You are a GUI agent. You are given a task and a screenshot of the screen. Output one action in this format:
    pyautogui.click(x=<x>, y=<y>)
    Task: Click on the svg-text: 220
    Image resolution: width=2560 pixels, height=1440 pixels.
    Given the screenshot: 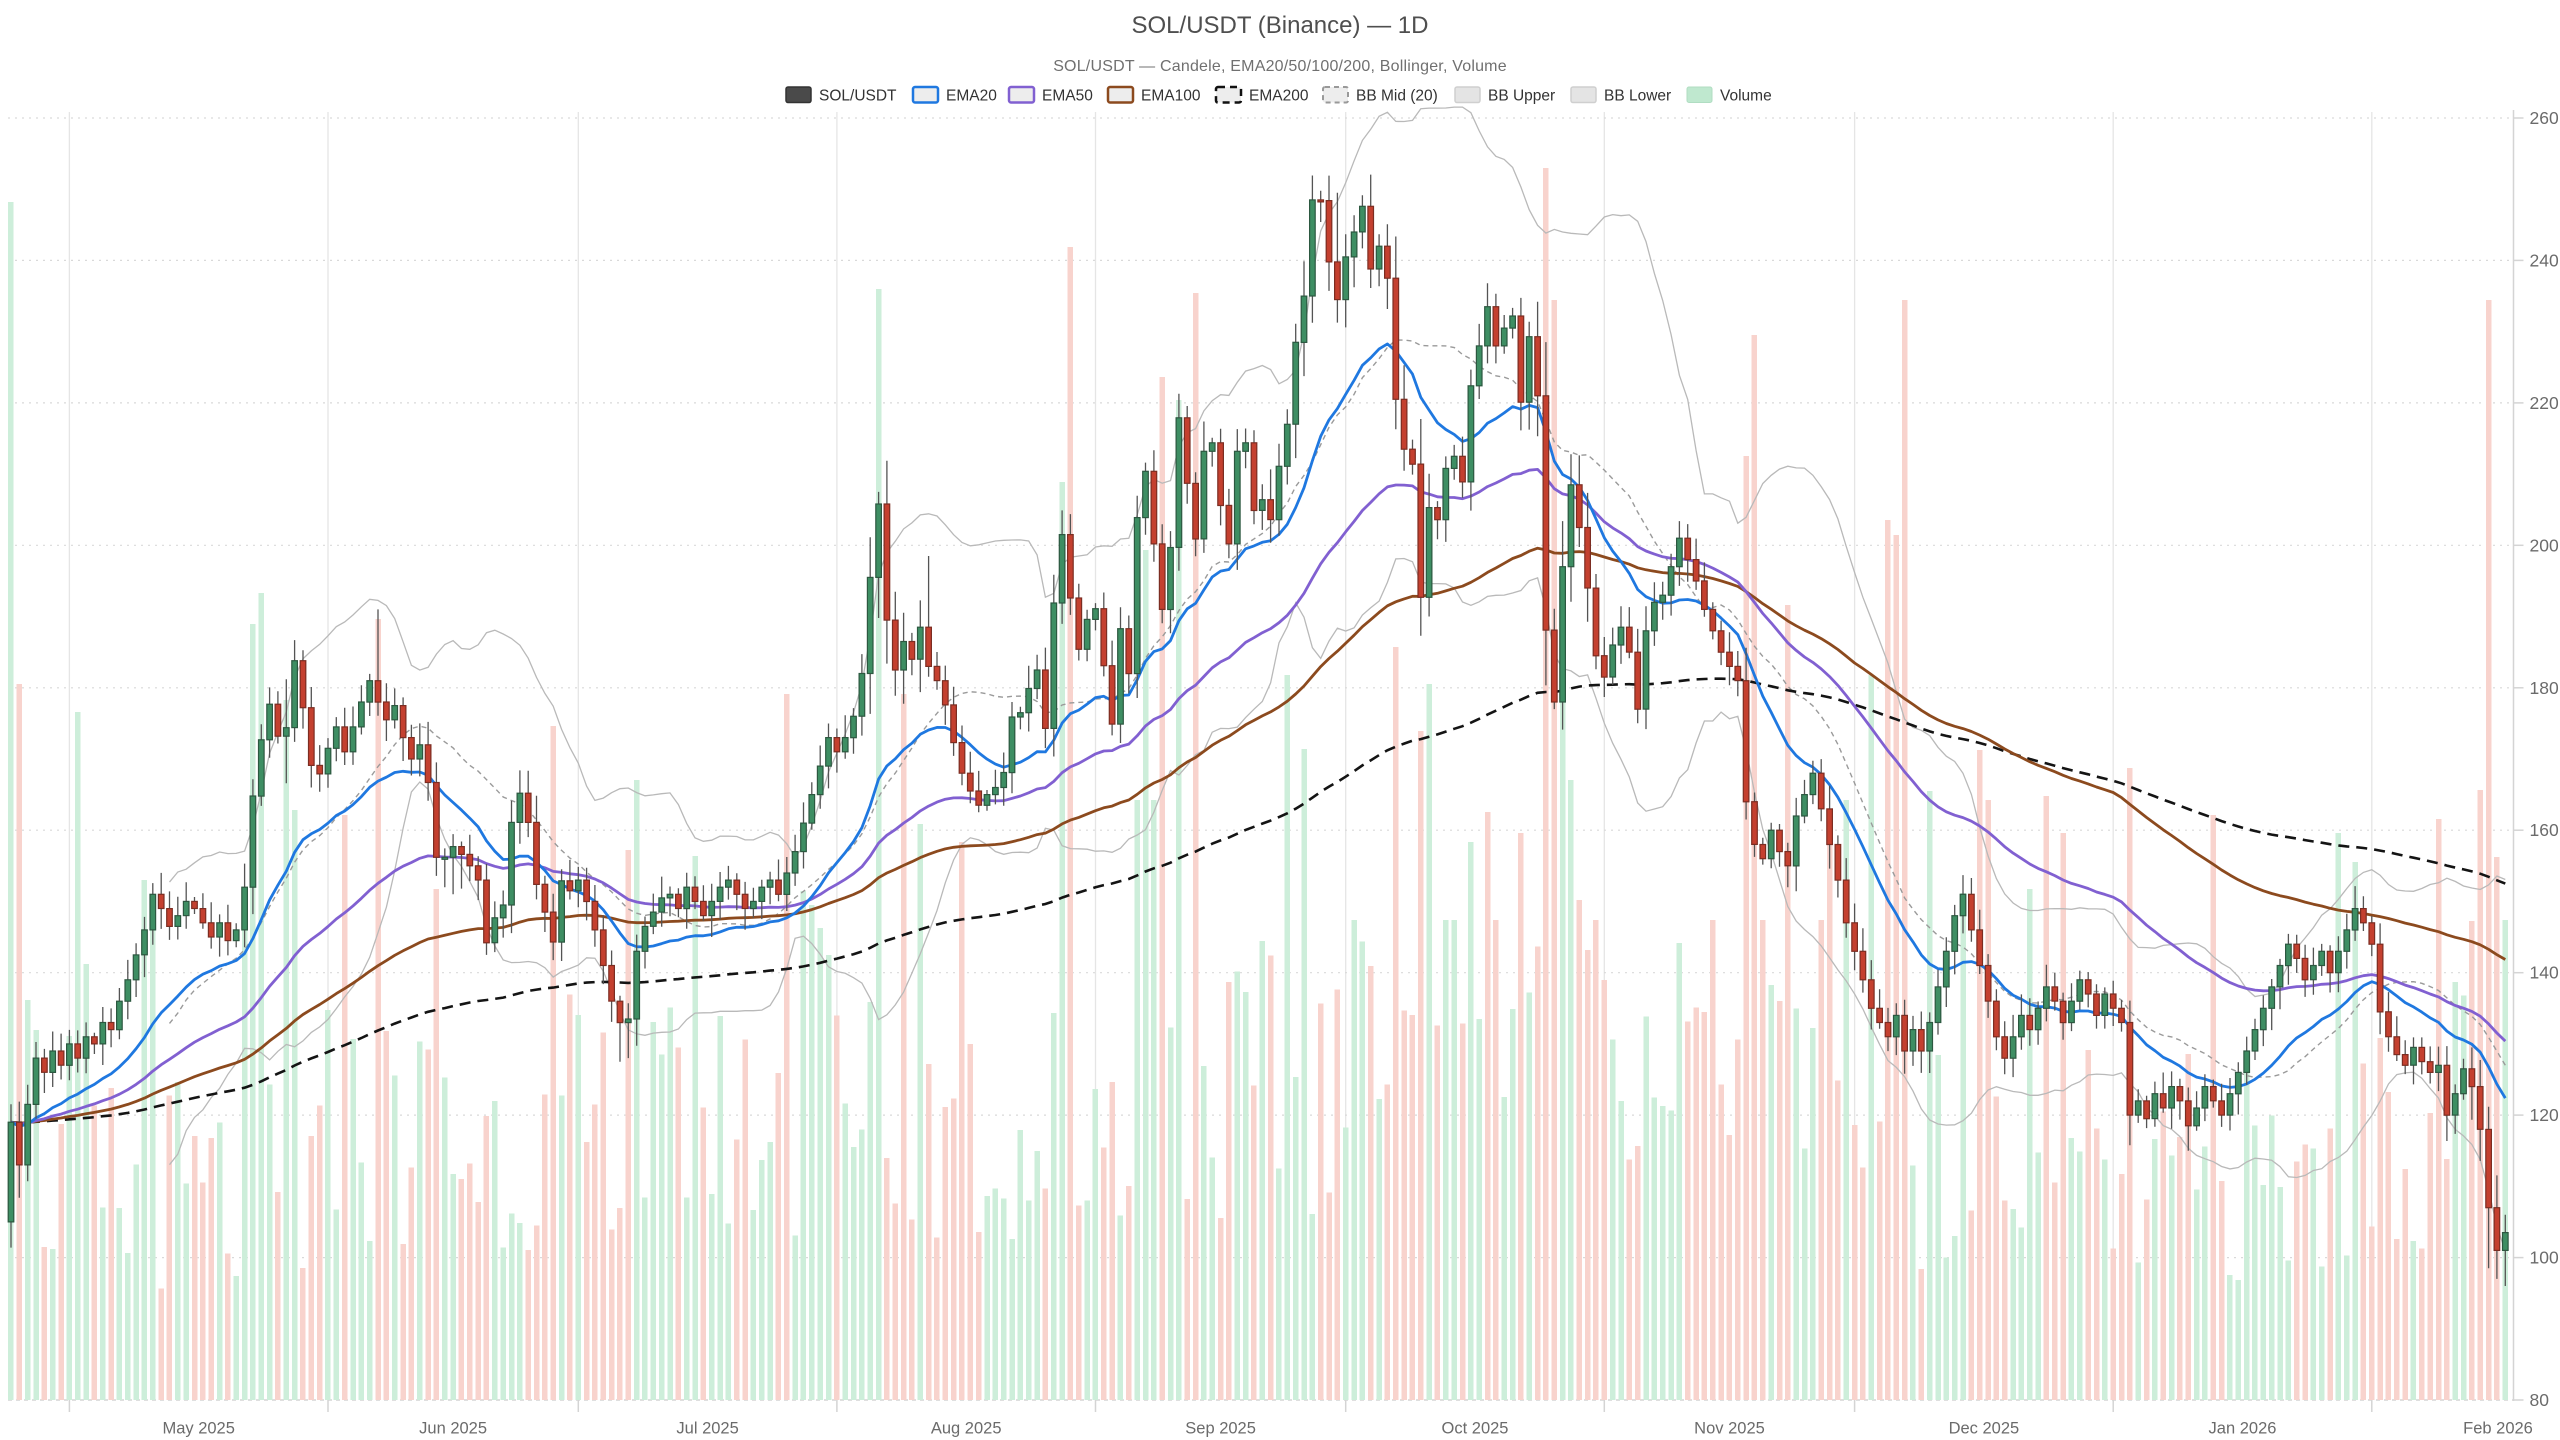 What is the action you would take?
    pyautogui.click(x=2544, y=403)
    